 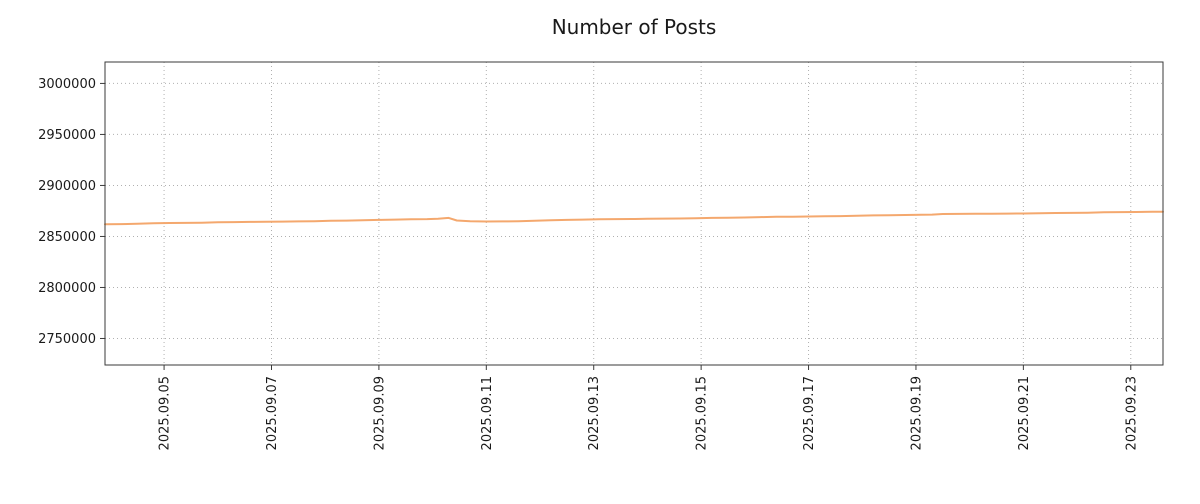 I want to click on y-tick-label: 2750000, so click(x=67, y=339).